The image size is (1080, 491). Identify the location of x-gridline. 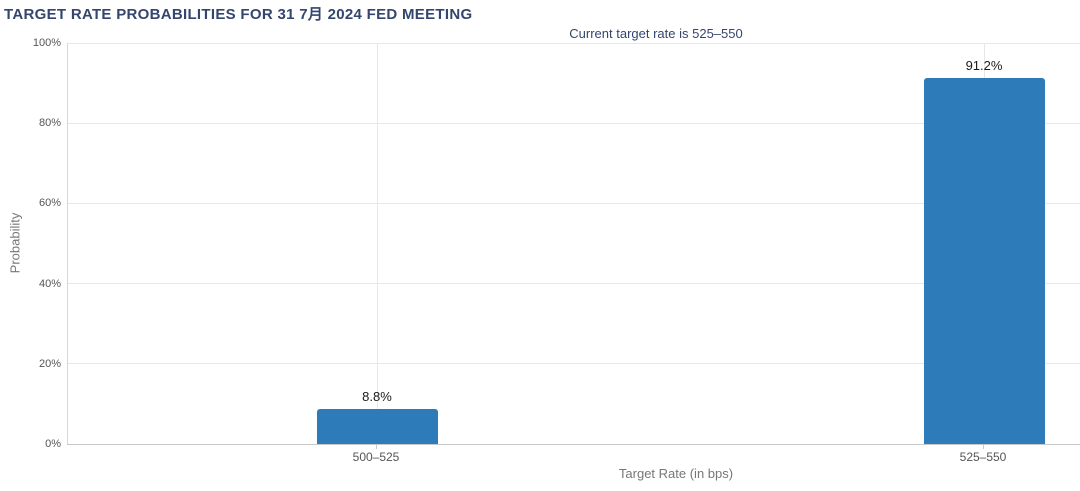
(377, 243).